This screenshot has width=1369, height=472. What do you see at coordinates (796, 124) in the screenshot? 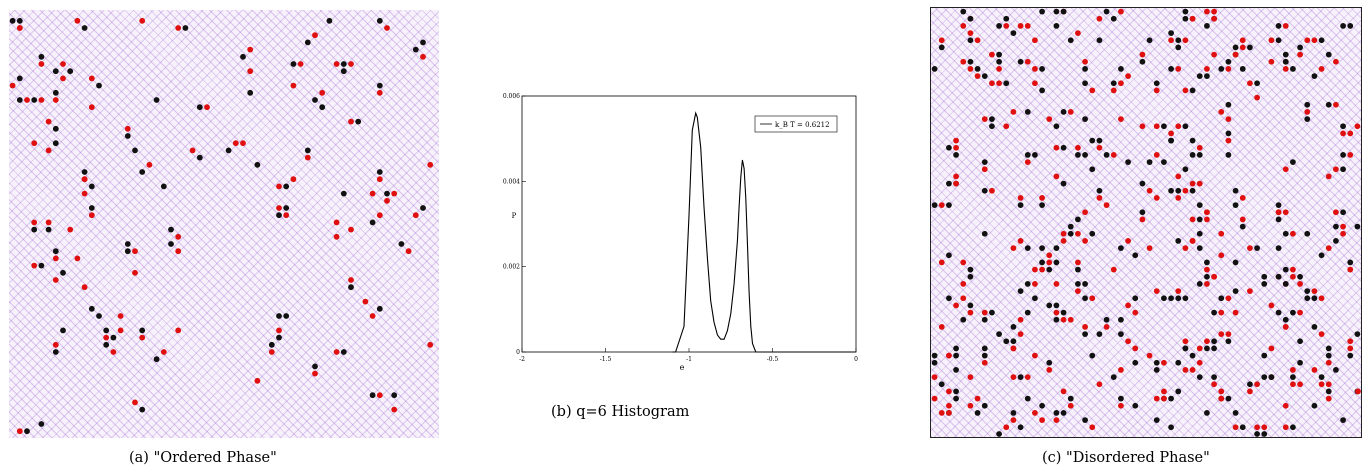
I see `legend: k_B T = 0.6212` at bounding box center [796, 124].